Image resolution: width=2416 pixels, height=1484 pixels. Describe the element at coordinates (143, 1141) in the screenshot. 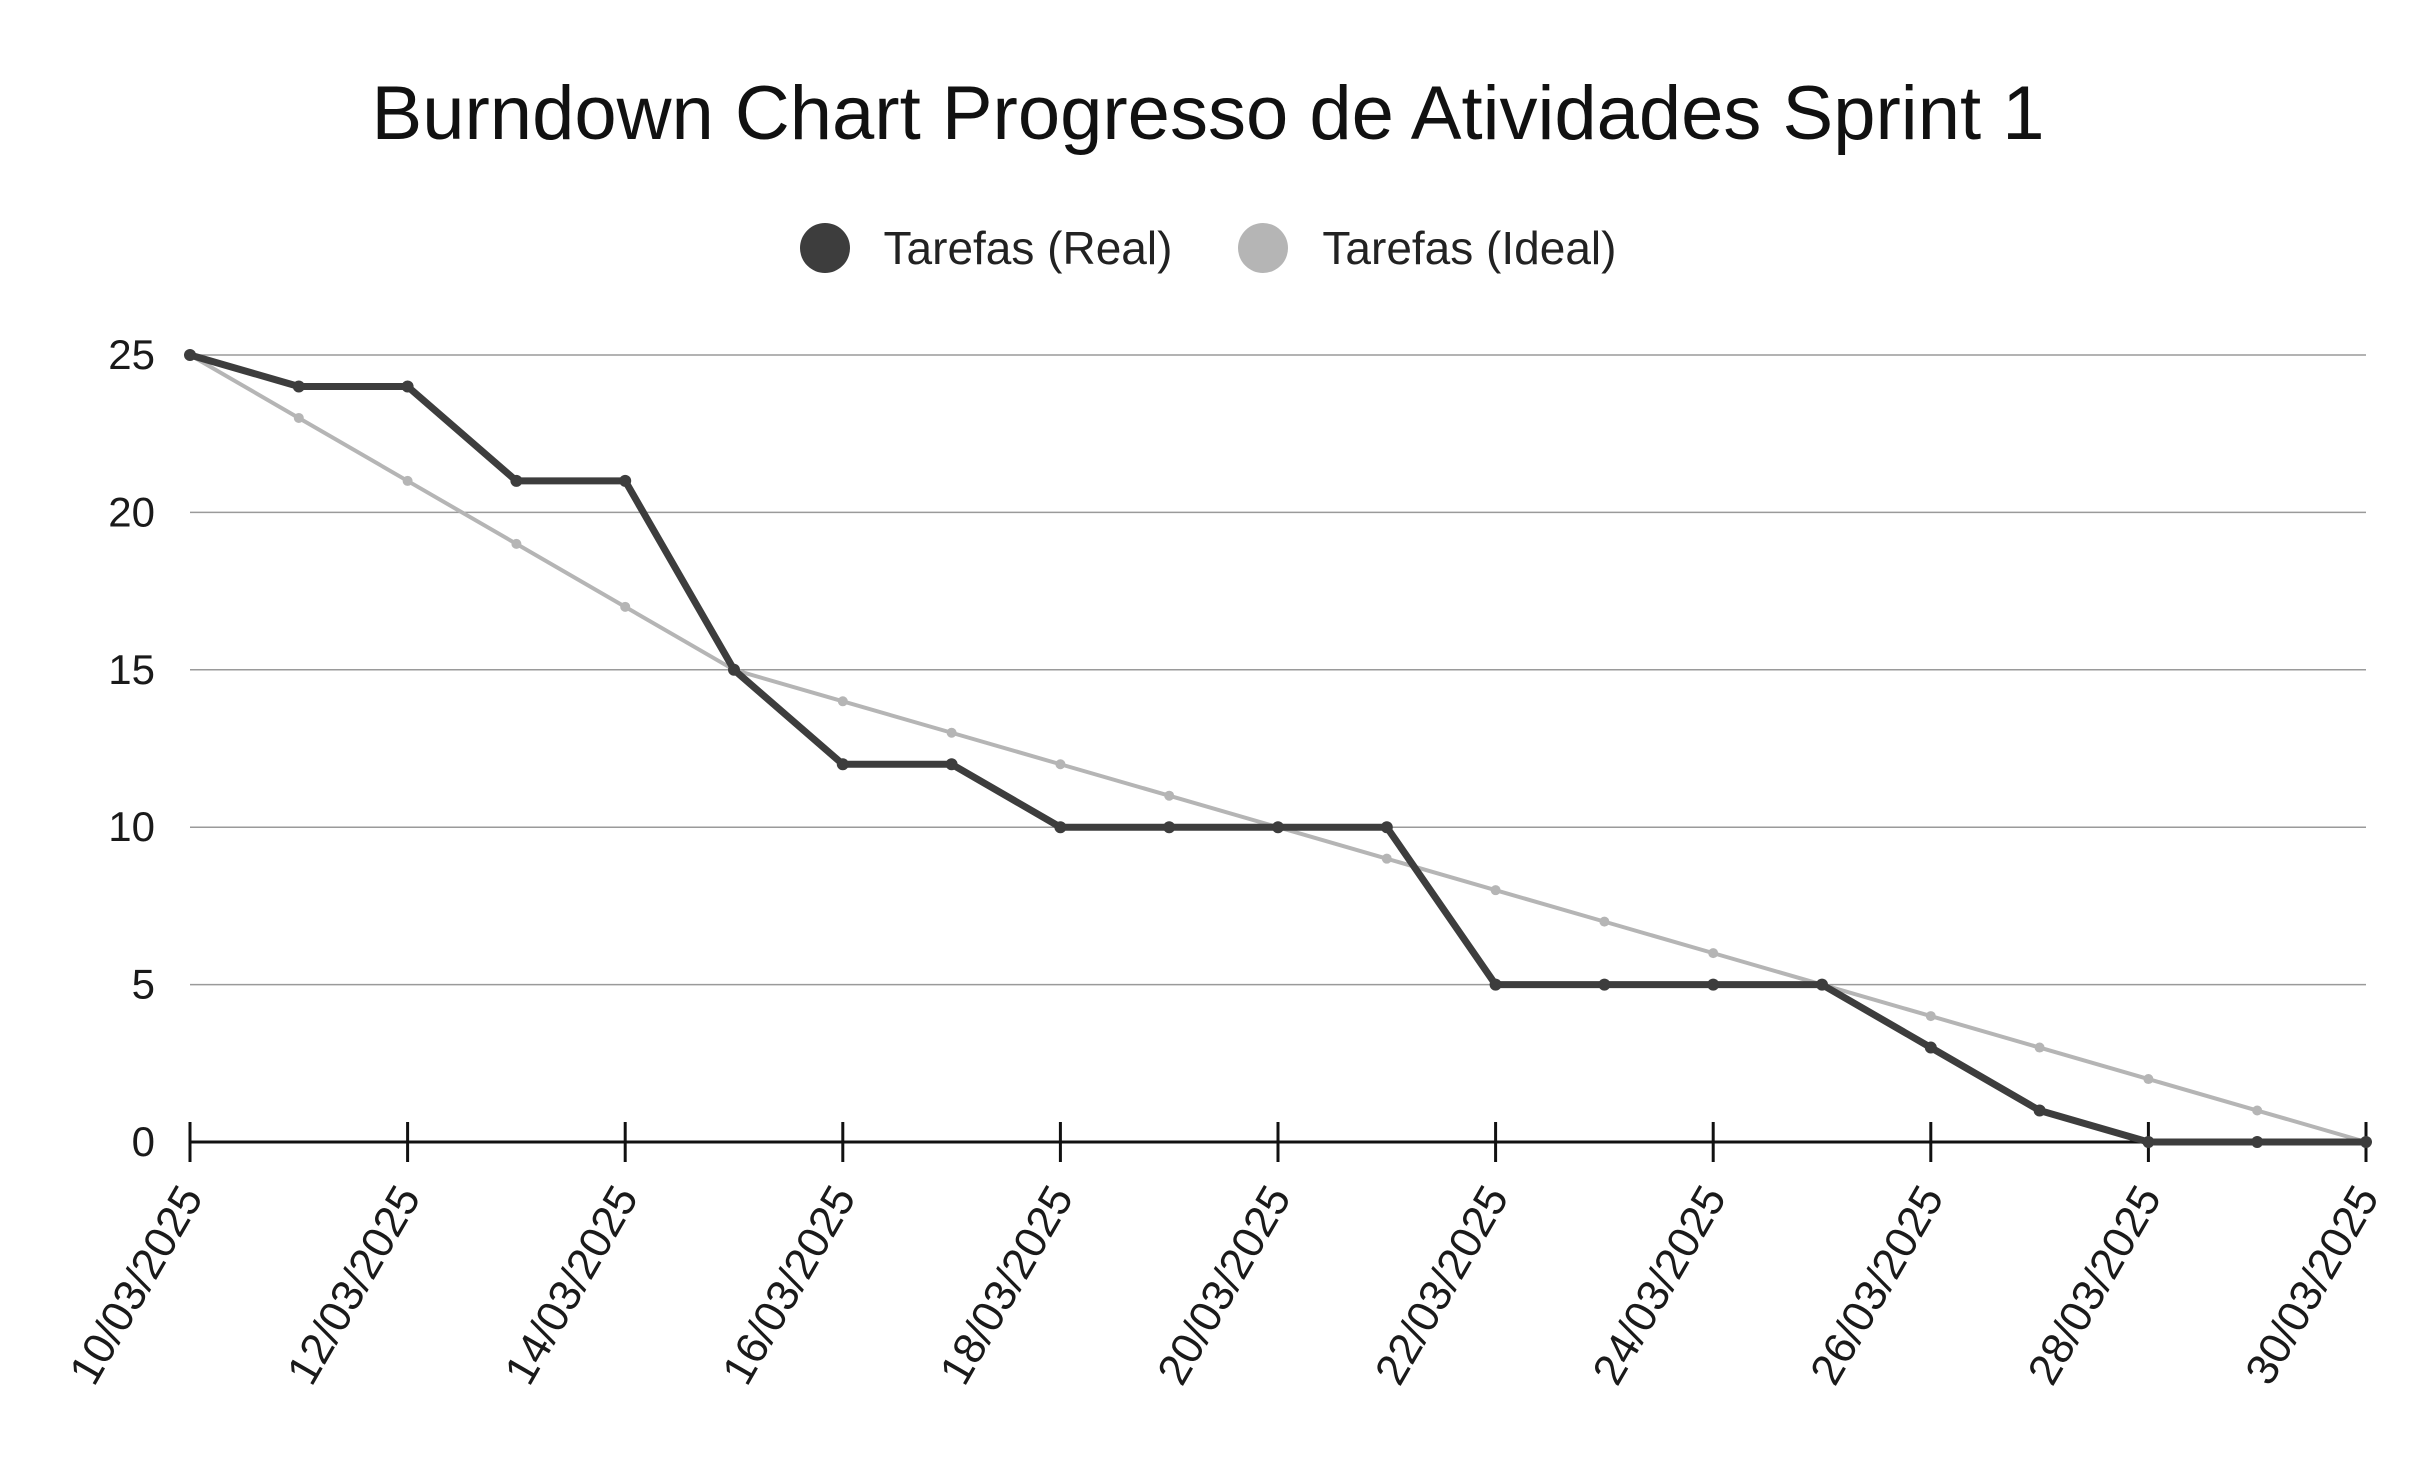

I see `y-tick-label: 0` at that location.